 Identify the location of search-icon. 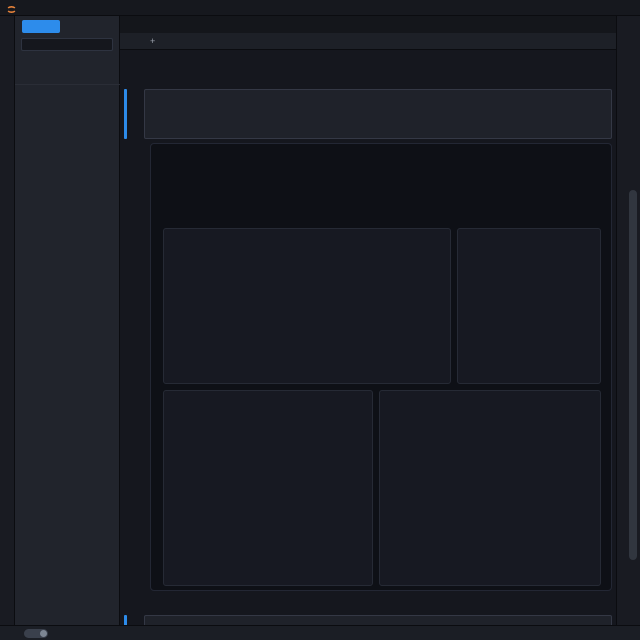
(104, 44).